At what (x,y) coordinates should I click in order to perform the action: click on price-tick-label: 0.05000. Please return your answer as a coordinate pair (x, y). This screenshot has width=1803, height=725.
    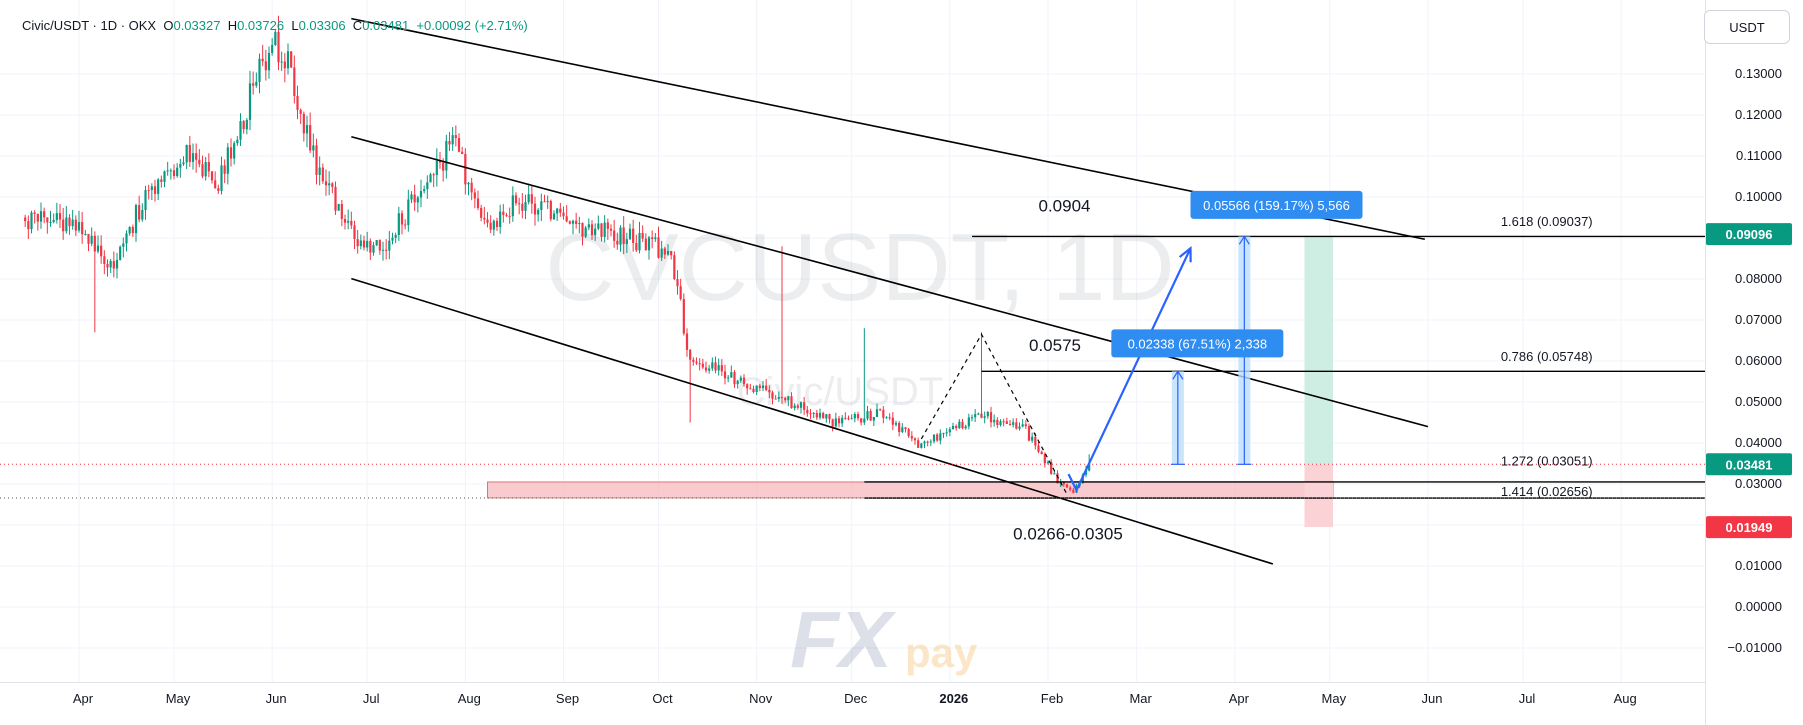
    Looking at the image, I should click on (1758, 401).